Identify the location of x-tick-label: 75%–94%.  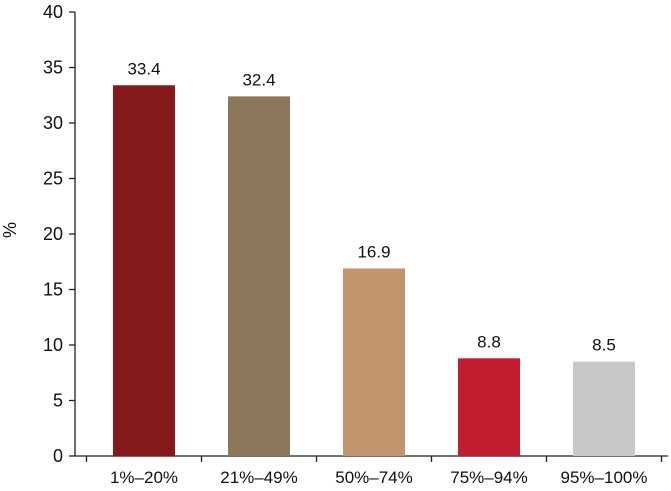
(489, 477).